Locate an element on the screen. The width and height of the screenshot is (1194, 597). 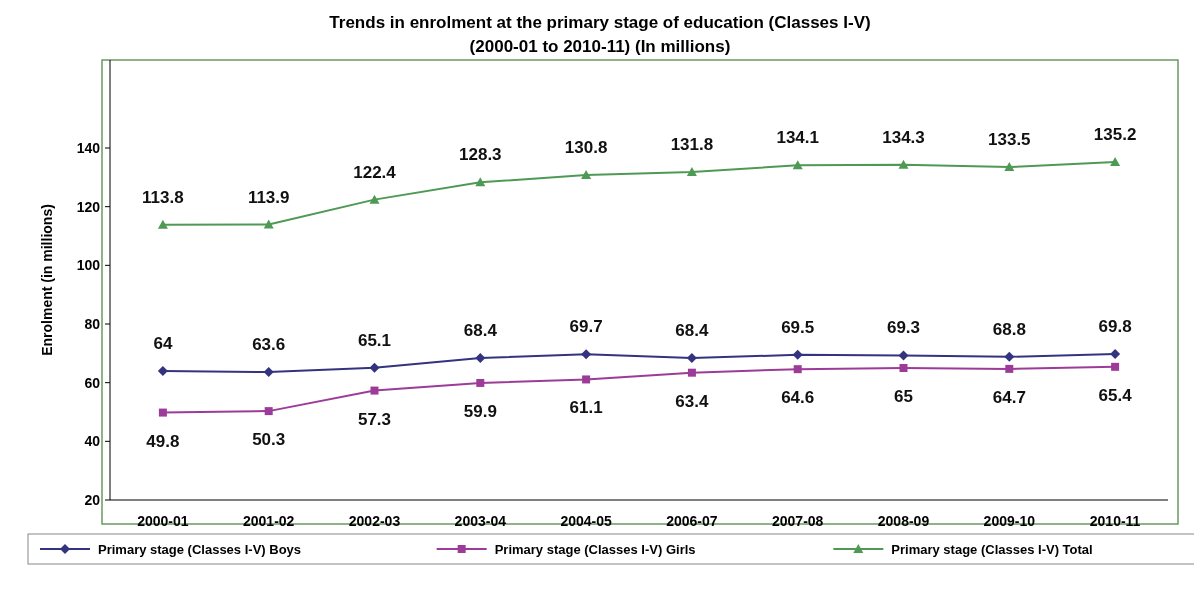
x-tick-label: 2001-02 is located at coordinates (269, 521).